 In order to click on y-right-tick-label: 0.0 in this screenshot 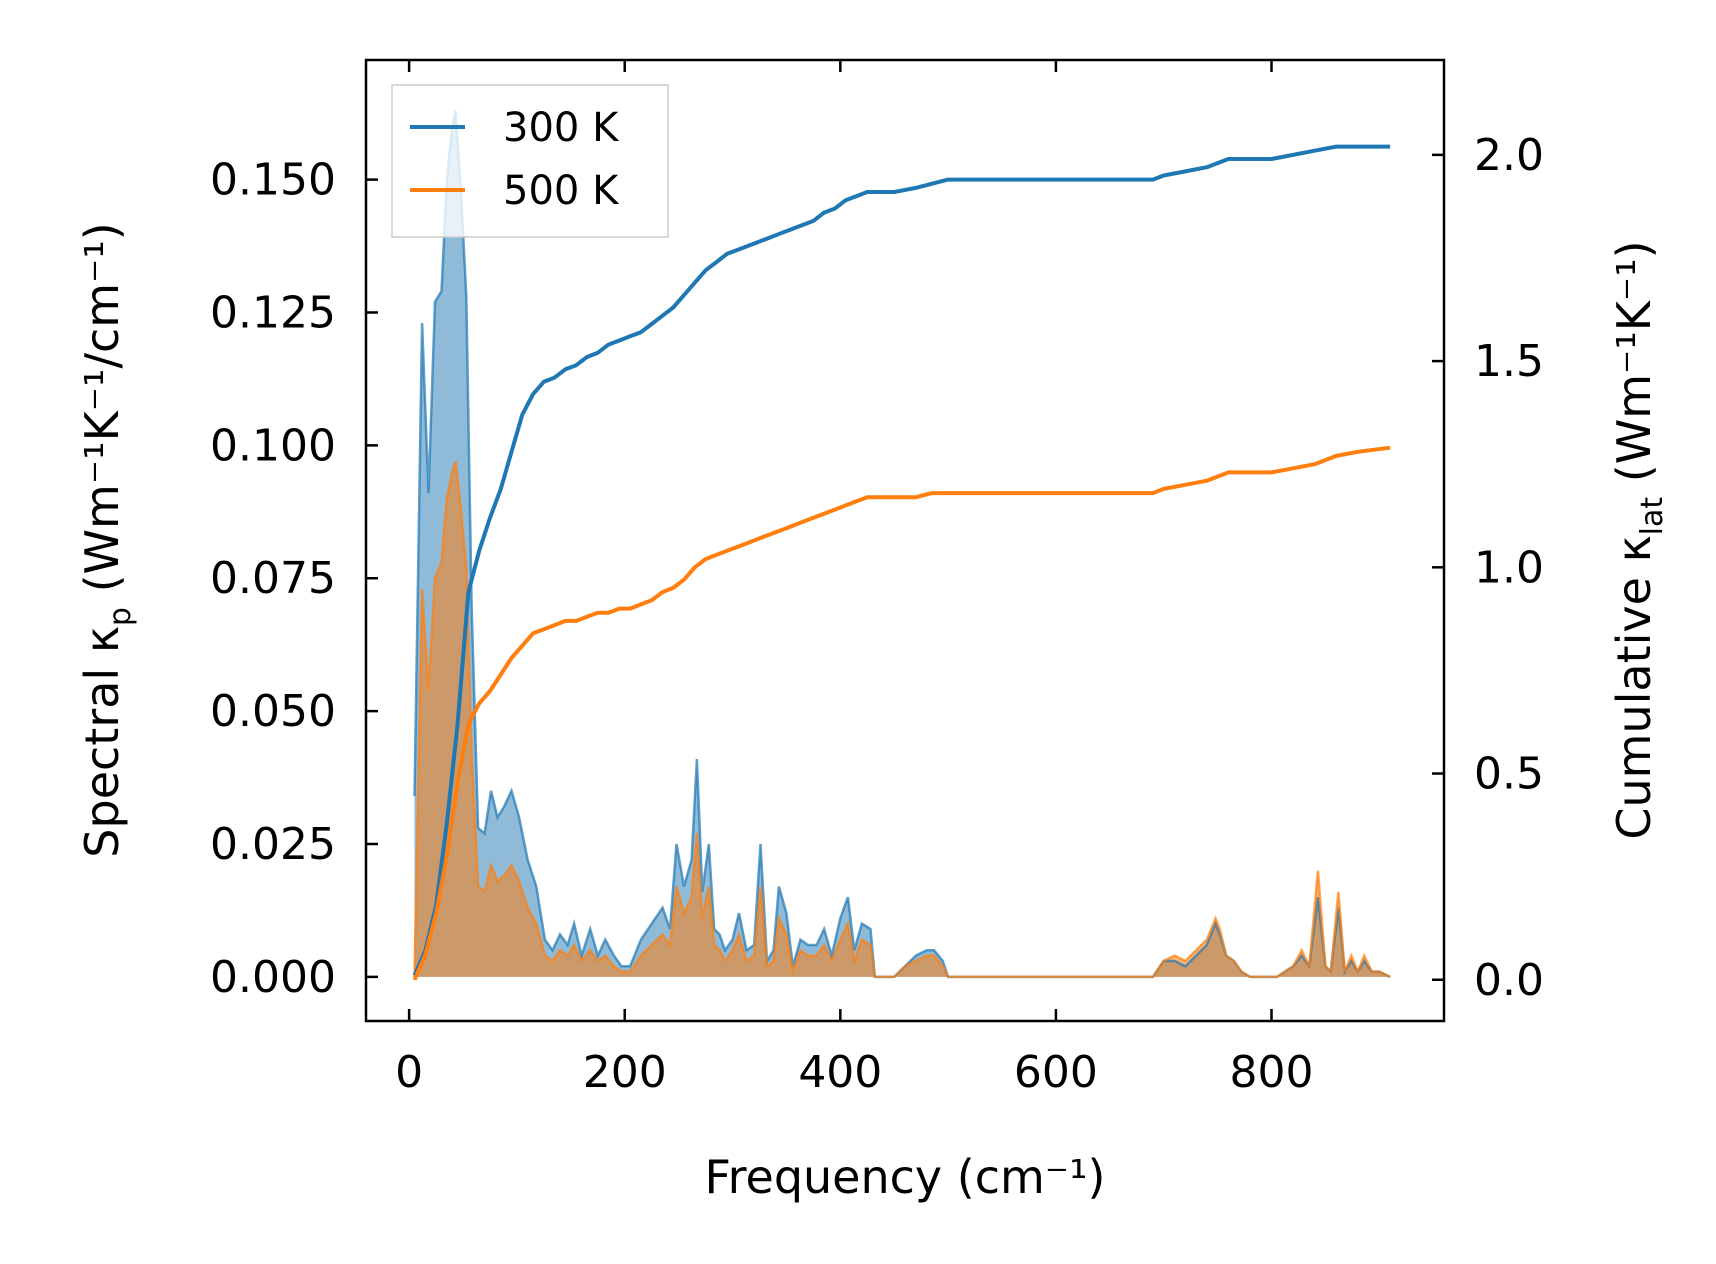, I will do `click(1509, 980)`.